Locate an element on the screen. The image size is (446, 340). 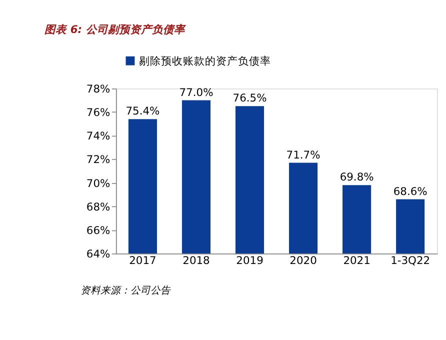
data-label: 68.6% is located at coordinates (410, 191).